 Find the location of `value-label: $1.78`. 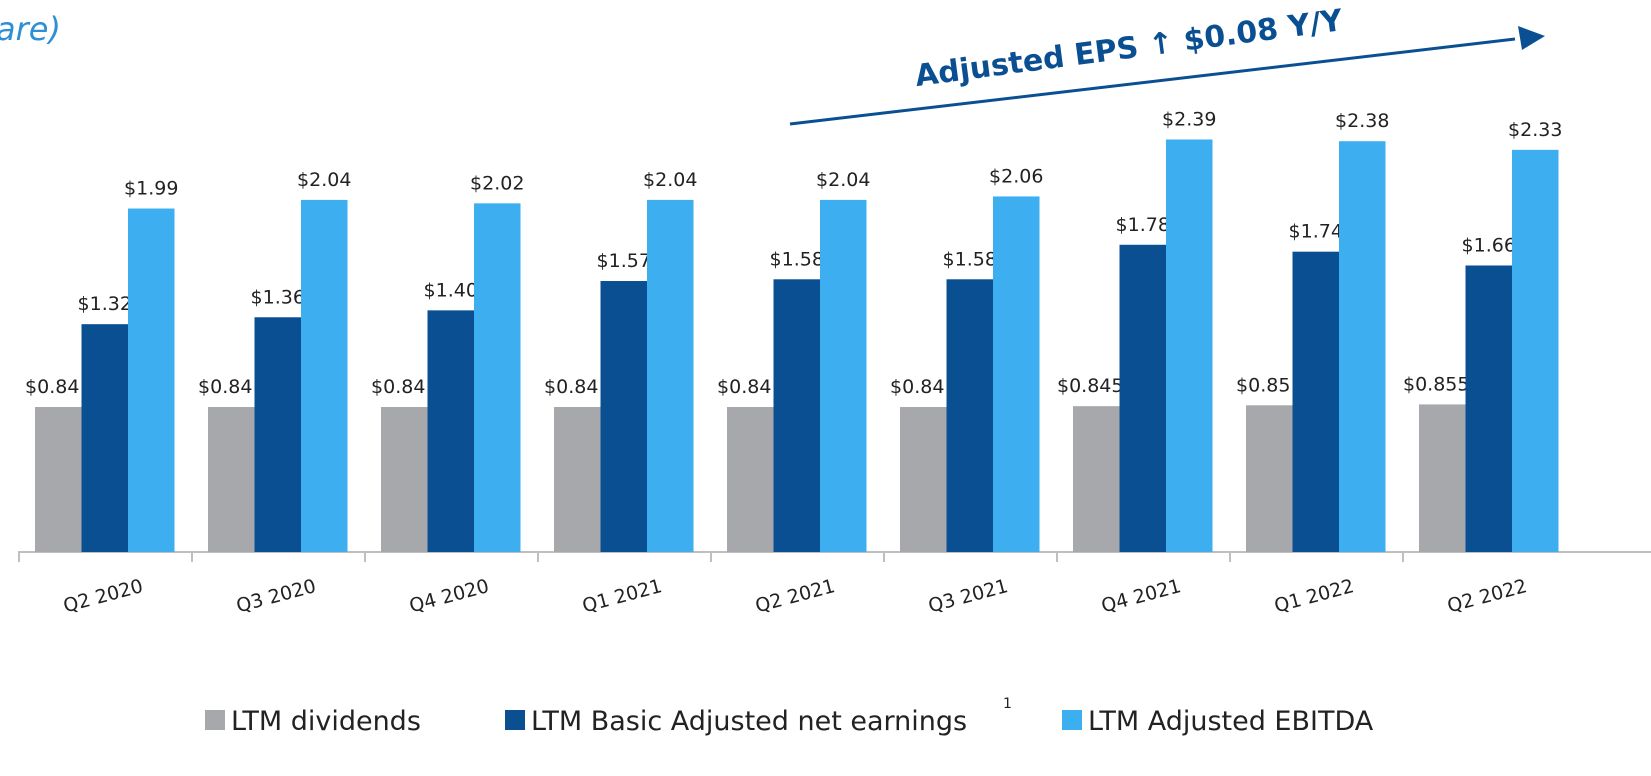

value-label: $1.78 is located at coordinates (1143, 225).